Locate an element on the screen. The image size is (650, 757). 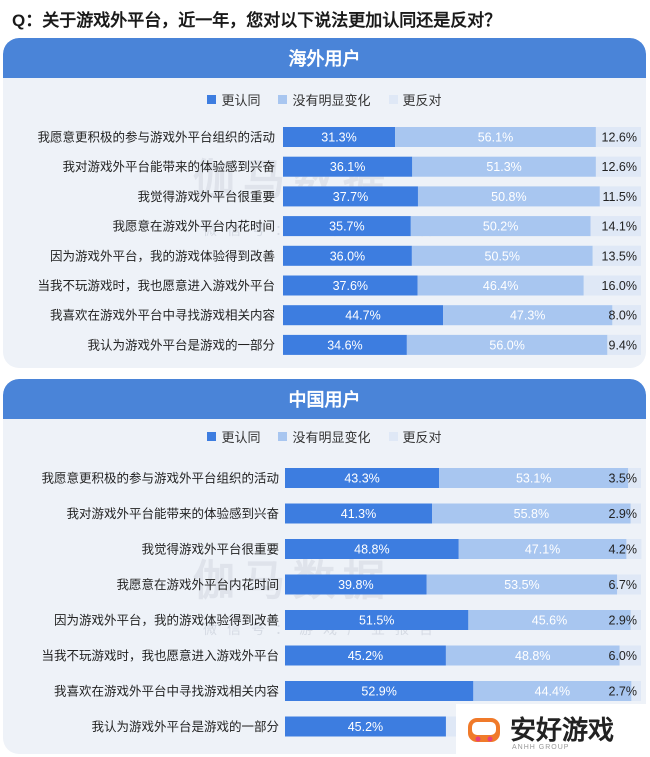
logo-text: 安好游戏 is located at coordinates (562, 730).